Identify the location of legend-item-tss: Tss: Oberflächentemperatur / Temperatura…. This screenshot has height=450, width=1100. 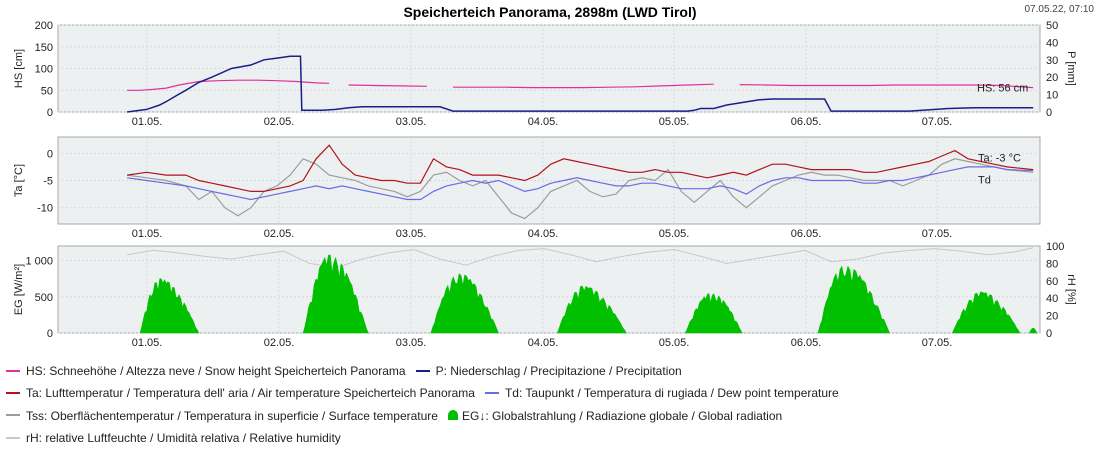
(222, 416).